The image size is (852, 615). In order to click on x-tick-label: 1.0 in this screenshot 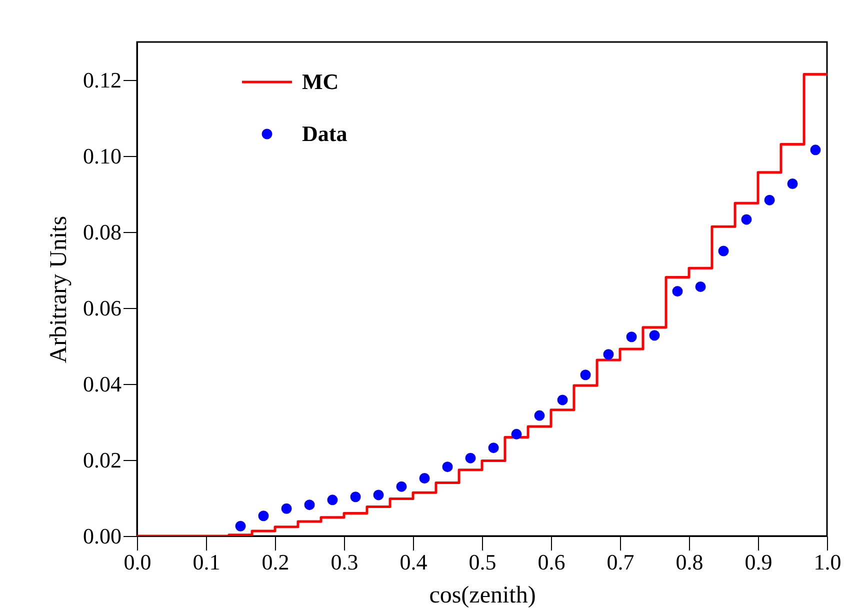, I will do `click(828, 562)`.